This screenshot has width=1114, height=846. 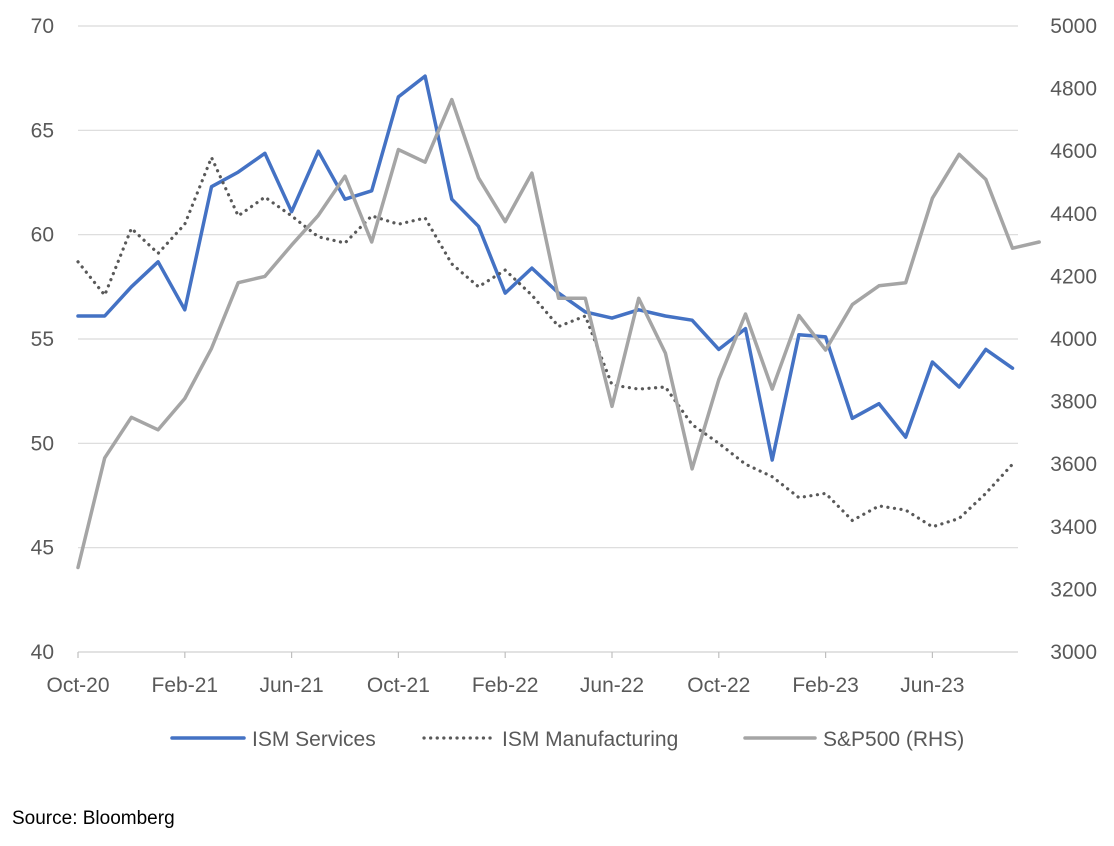 What do you see at coordinates (590, 739) in the screenshot?
I see `legend-label-ism-manufacturing: ISM Manufacturing` at bounding box center [590, 739].